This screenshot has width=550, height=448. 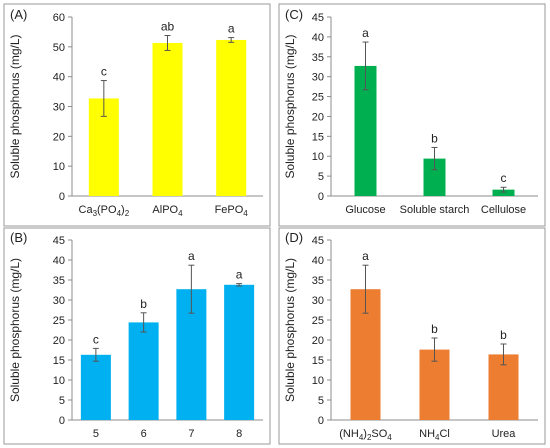 I want to click on label-text: Glucose, so click(x=365, y=210).